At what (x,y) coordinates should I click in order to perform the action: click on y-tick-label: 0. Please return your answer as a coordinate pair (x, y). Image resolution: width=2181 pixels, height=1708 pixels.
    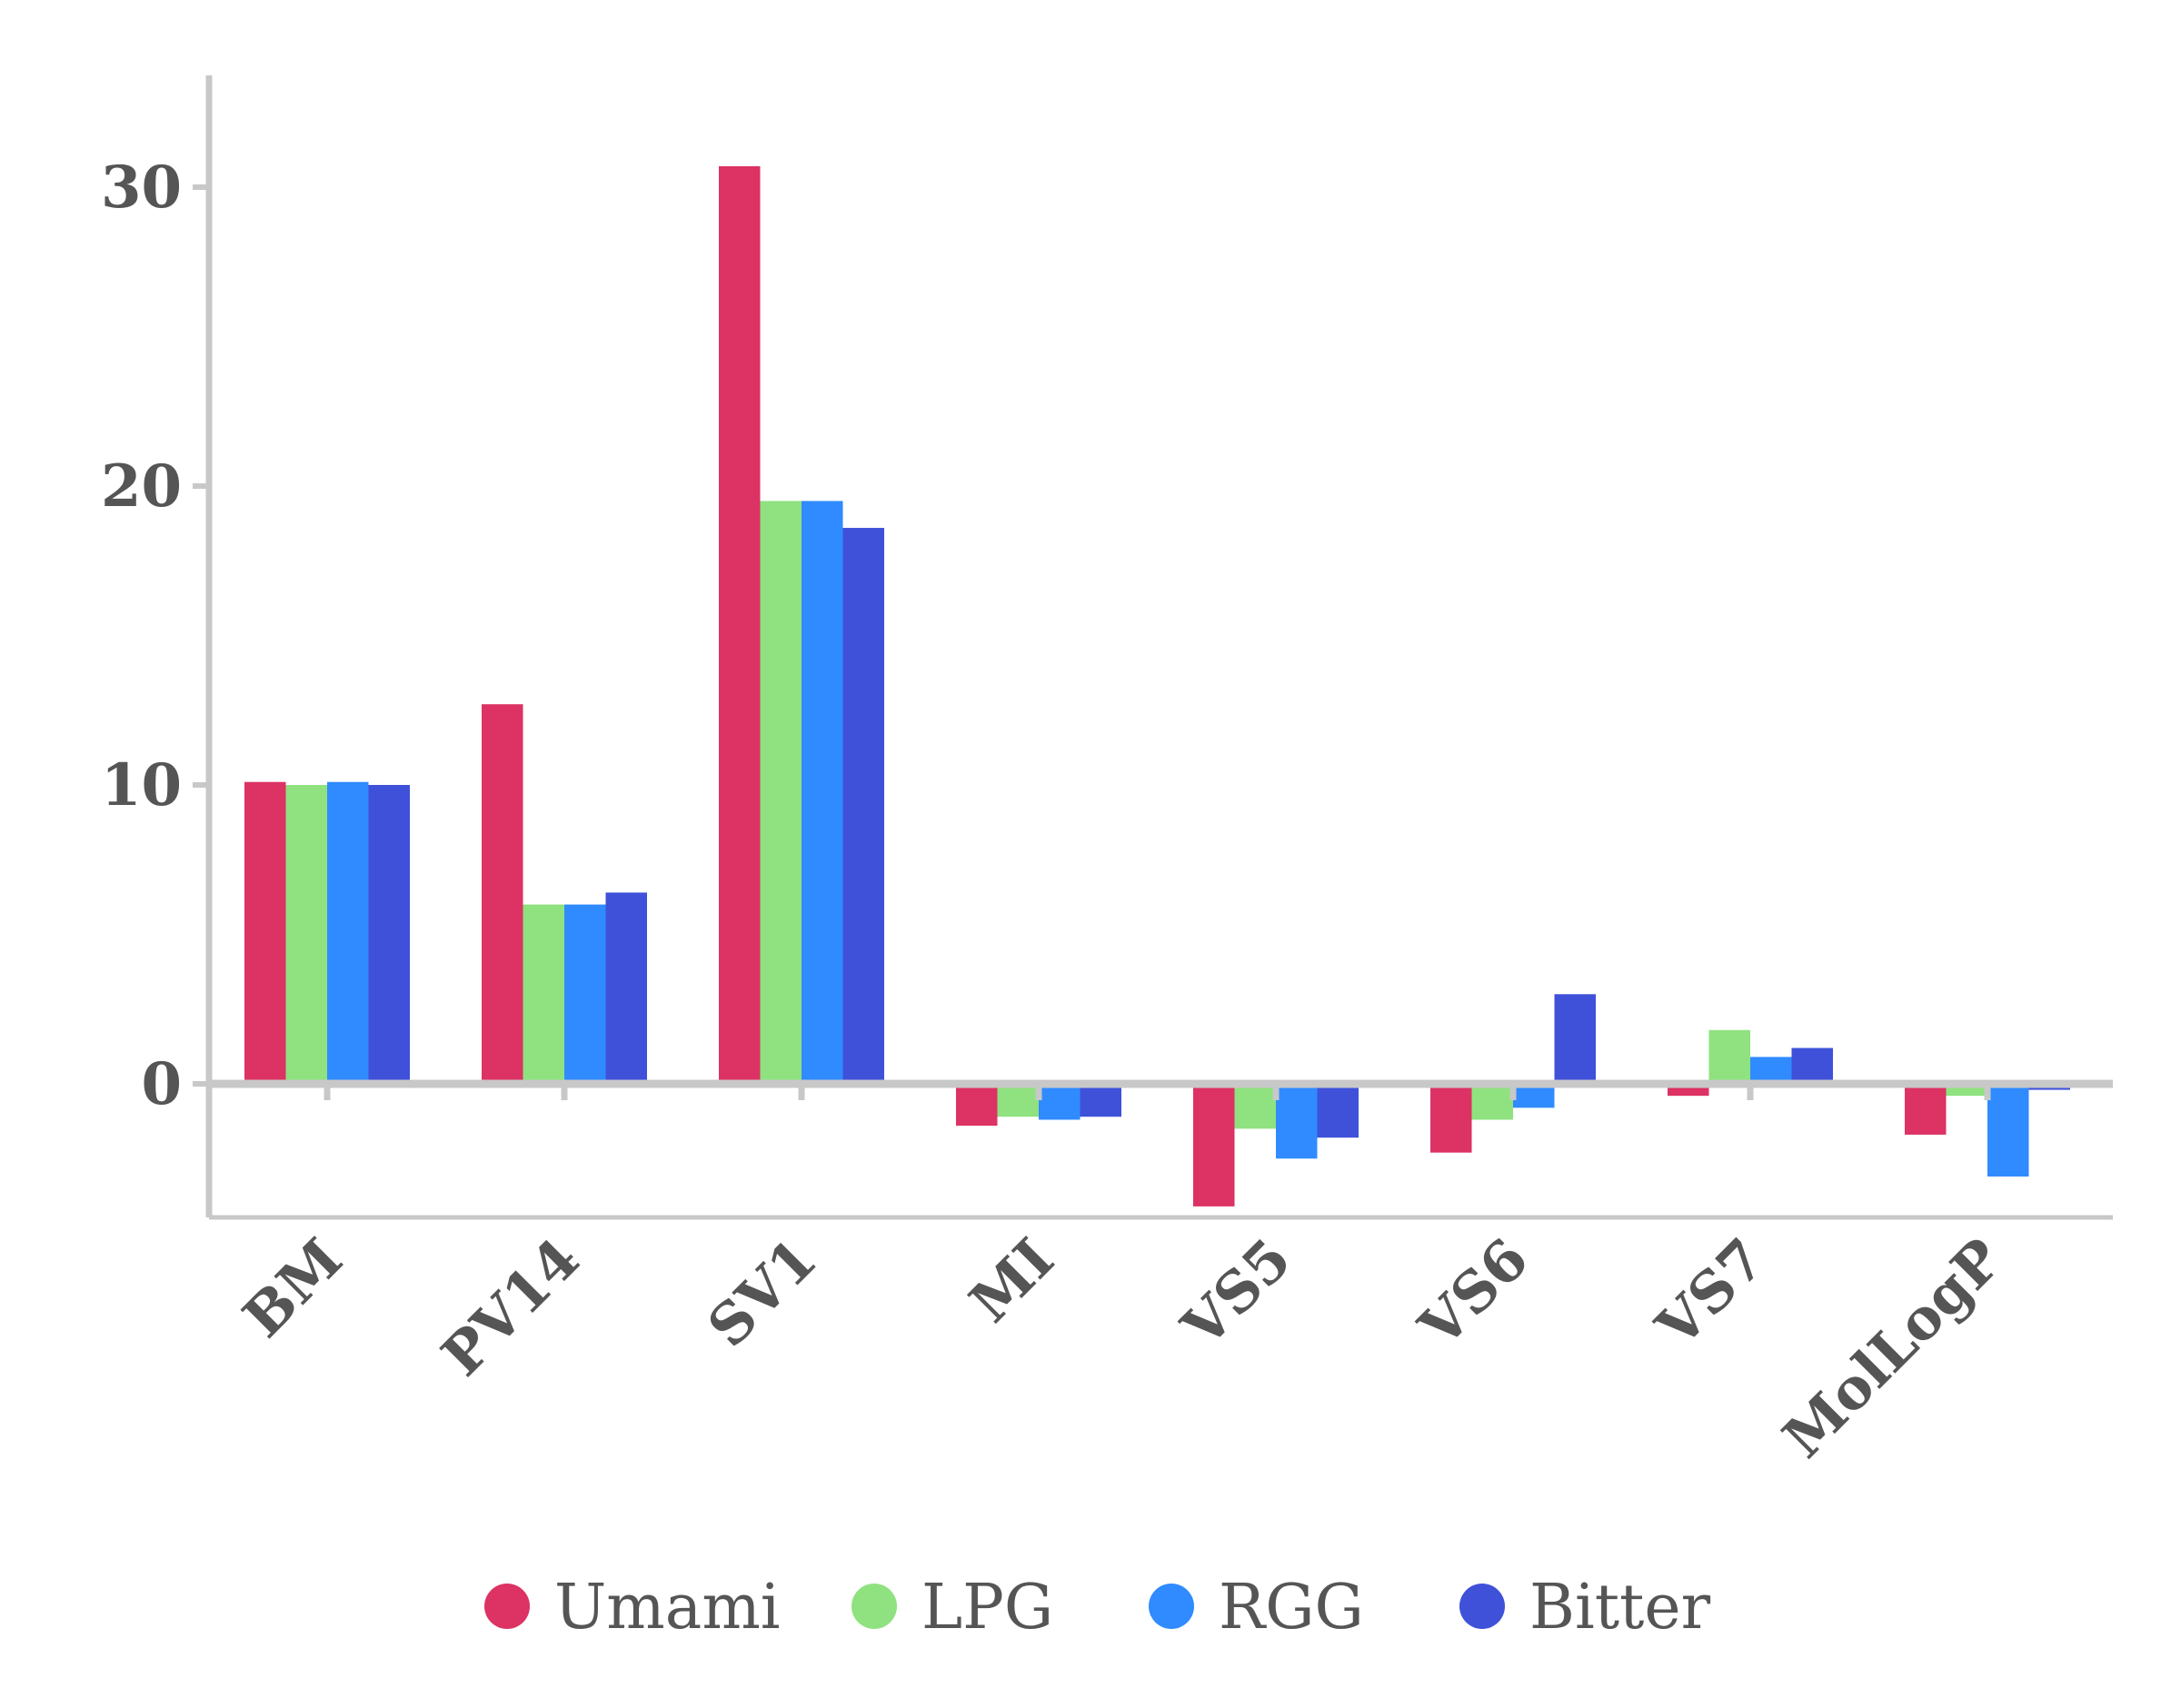
    Looking at the image, I should click on (161, 1084).